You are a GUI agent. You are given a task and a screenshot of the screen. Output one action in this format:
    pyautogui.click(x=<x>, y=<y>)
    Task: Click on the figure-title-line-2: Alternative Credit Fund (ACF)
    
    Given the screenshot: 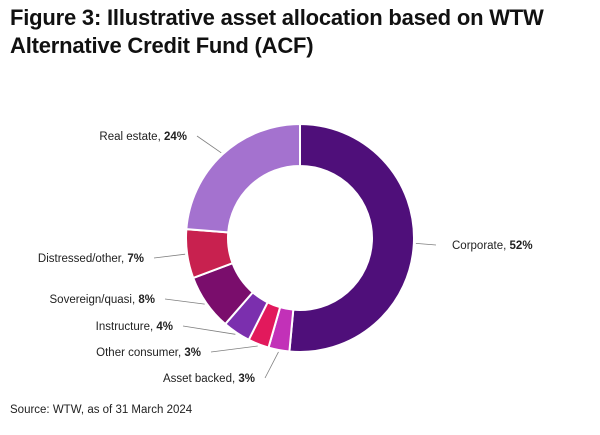 What is the action you would take?
    pyautogui.click(x=162, y=45)
    